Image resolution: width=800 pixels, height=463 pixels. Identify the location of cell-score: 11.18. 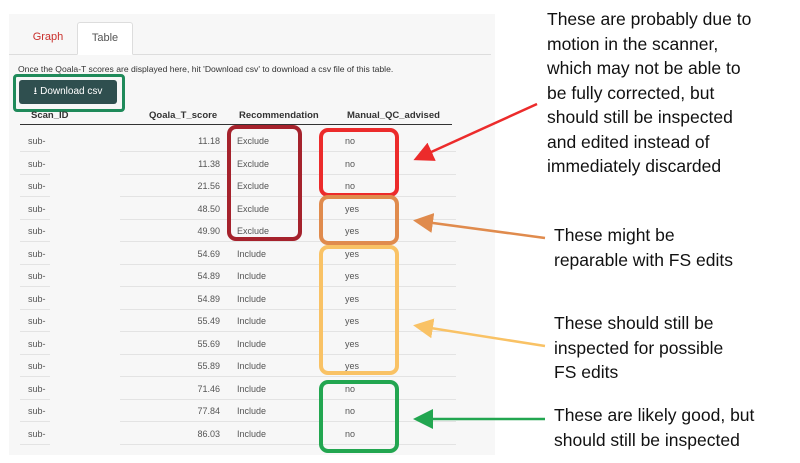
(209, 141).